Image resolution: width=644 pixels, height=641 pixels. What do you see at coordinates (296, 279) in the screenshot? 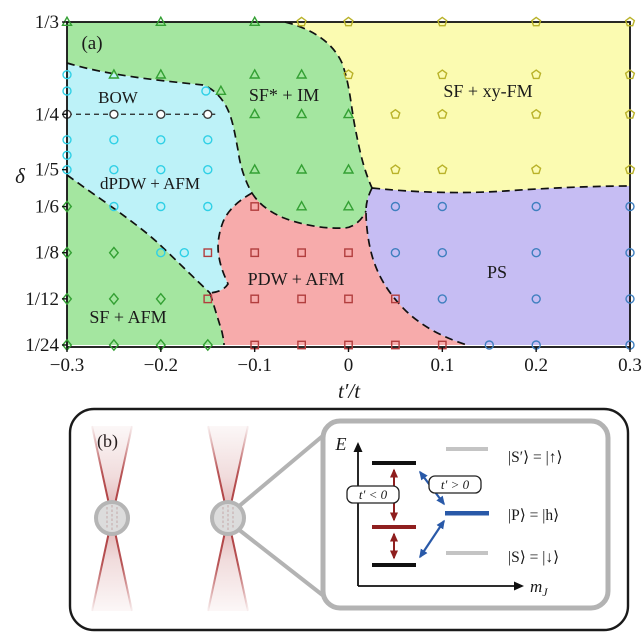
I see `label-pdw-afm: PDW + AFM` at bounding box center [296, 279].